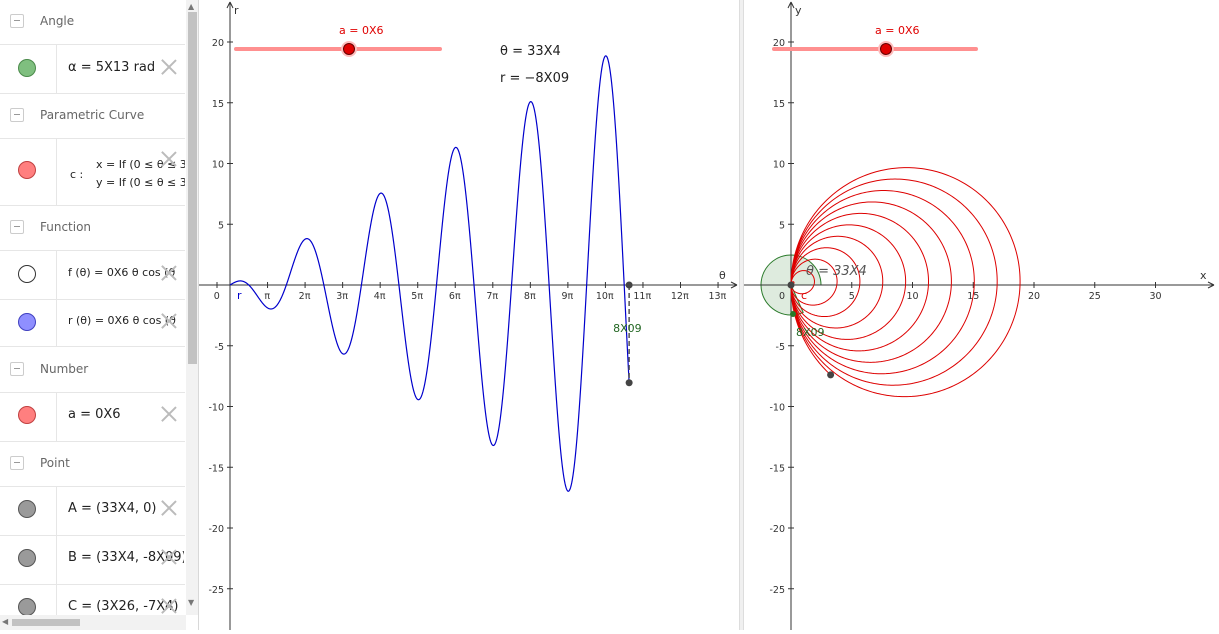 This screenshot has width=1219, height=634. What do you see at coordinates (267, 296) in the screenshot?
I see `x-tick-label: π` at bounding box center [267, 296].